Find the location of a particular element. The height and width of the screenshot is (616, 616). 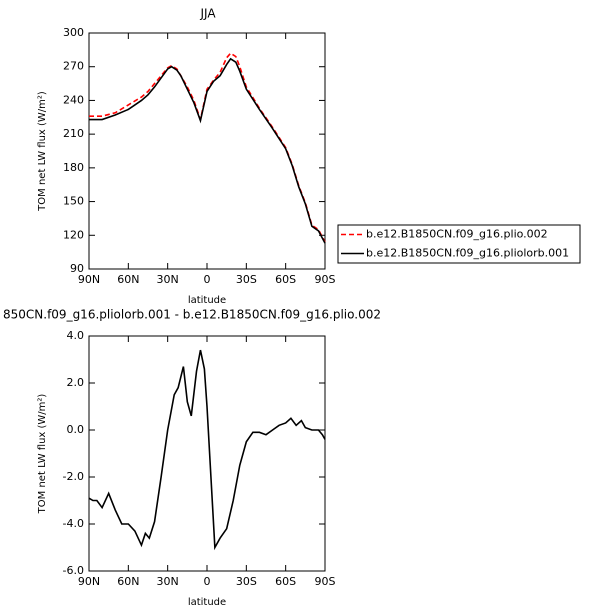

y-tick-label: 240 is located at coordinates (73, 99).